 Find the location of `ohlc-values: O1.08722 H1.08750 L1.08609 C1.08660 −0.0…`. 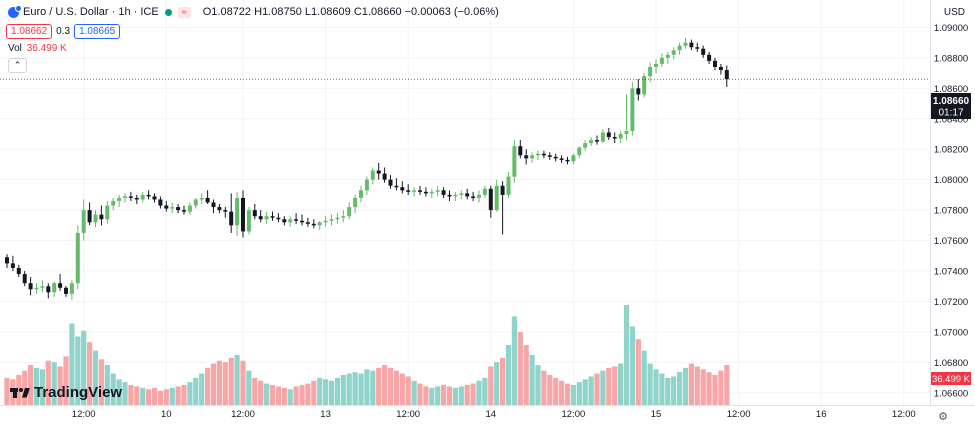

ohlc-values: O1.08722 H1.08750 L1.08609 C1.08660 −0.0… is located at coordinates (351, 12).